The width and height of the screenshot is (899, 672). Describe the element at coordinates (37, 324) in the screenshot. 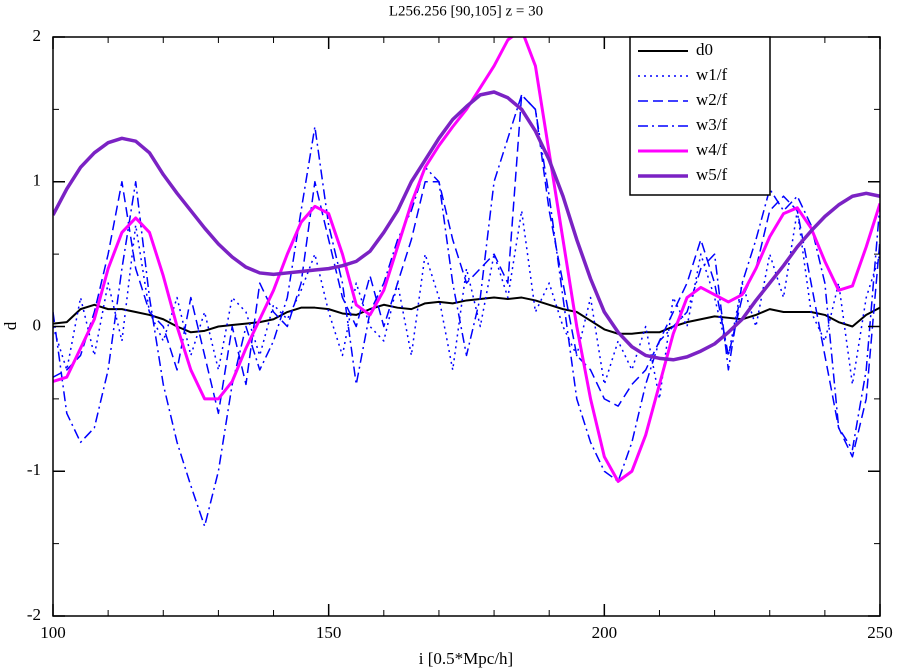

I see `y-tick-label: 0` at that location.